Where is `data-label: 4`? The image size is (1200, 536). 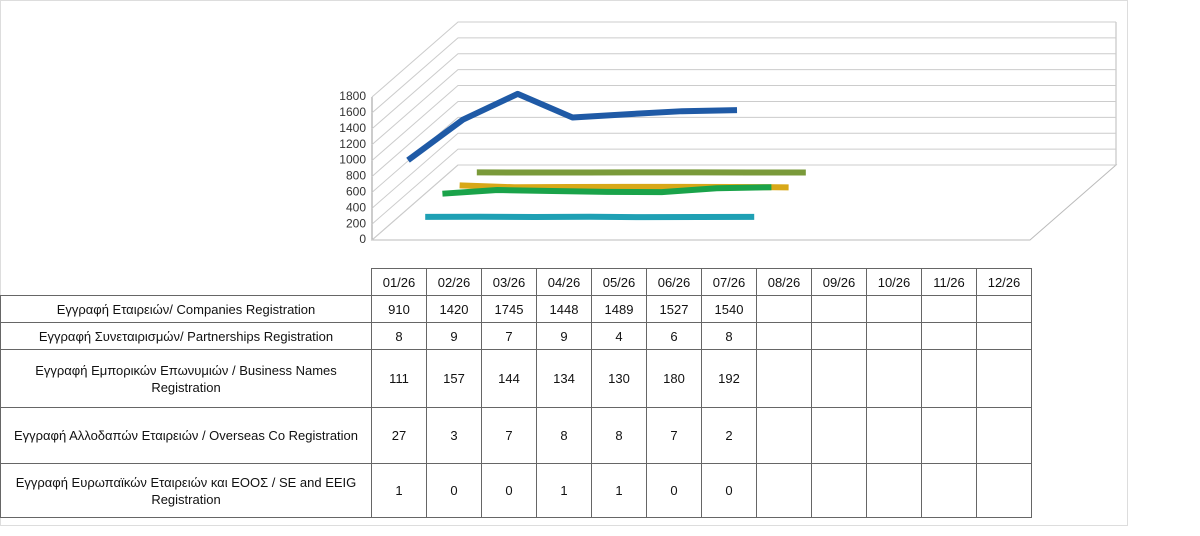 data-label: 4 is located at coordinates (619, 336).